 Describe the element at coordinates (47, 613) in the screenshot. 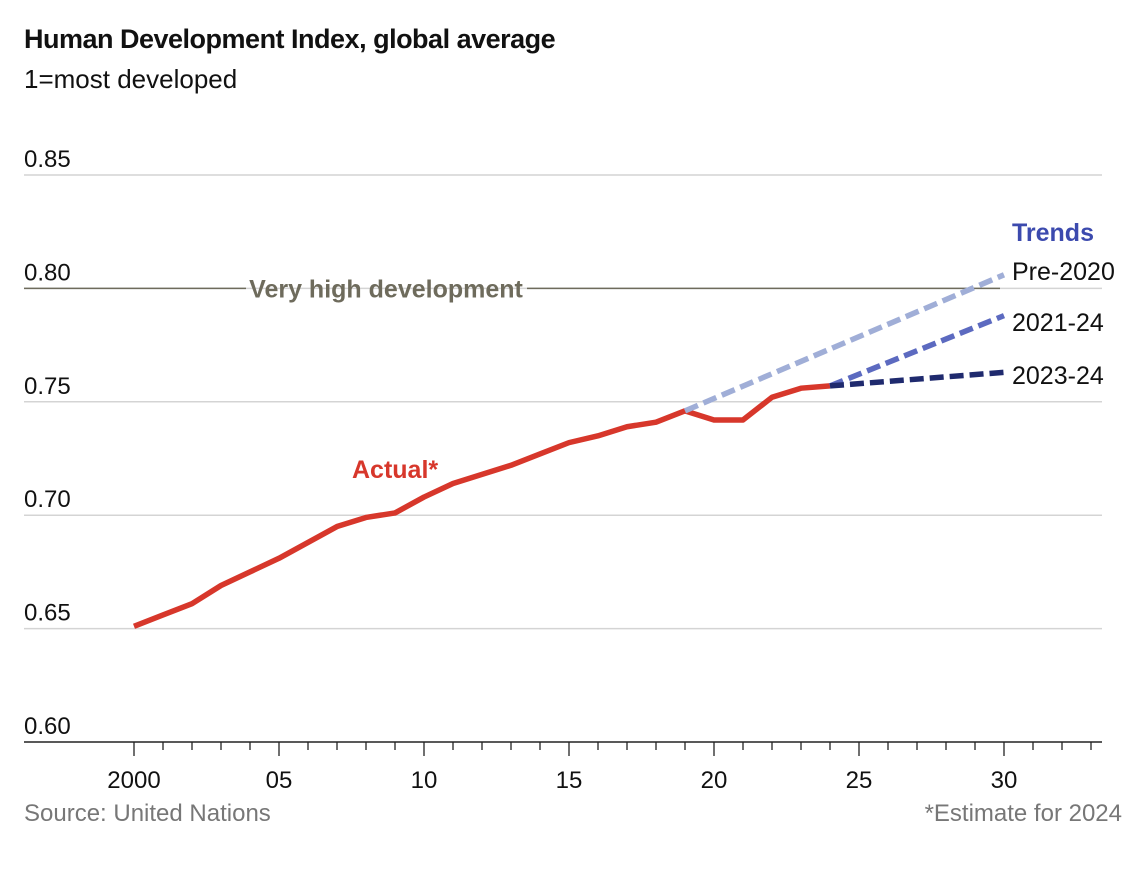

I see `y-tick-label: 0.65` at that location.